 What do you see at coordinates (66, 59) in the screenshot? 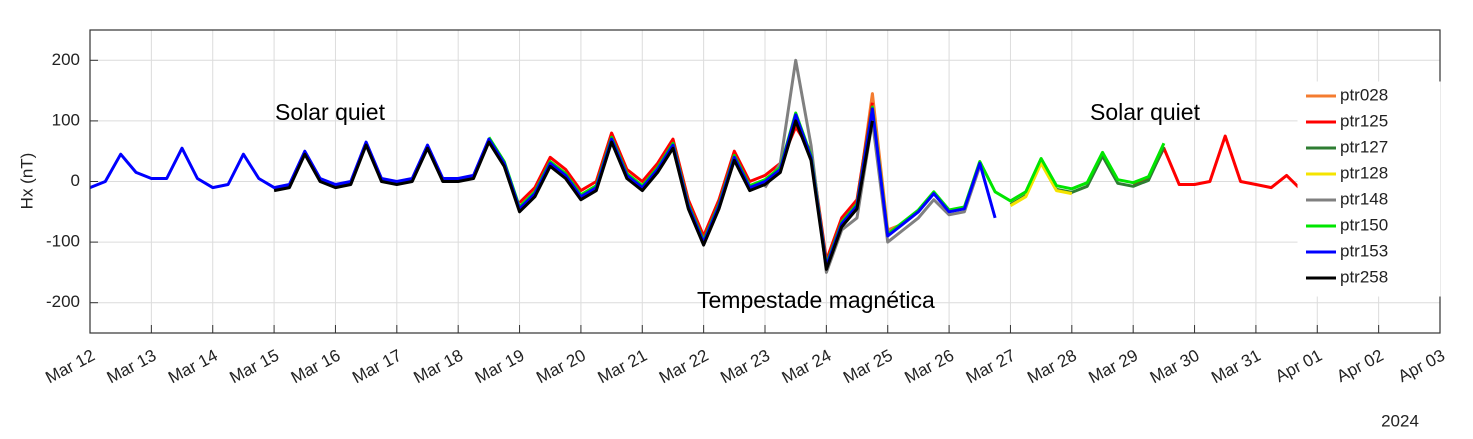
I see `y-tick-label: 200` at bounding box center [66, 59].